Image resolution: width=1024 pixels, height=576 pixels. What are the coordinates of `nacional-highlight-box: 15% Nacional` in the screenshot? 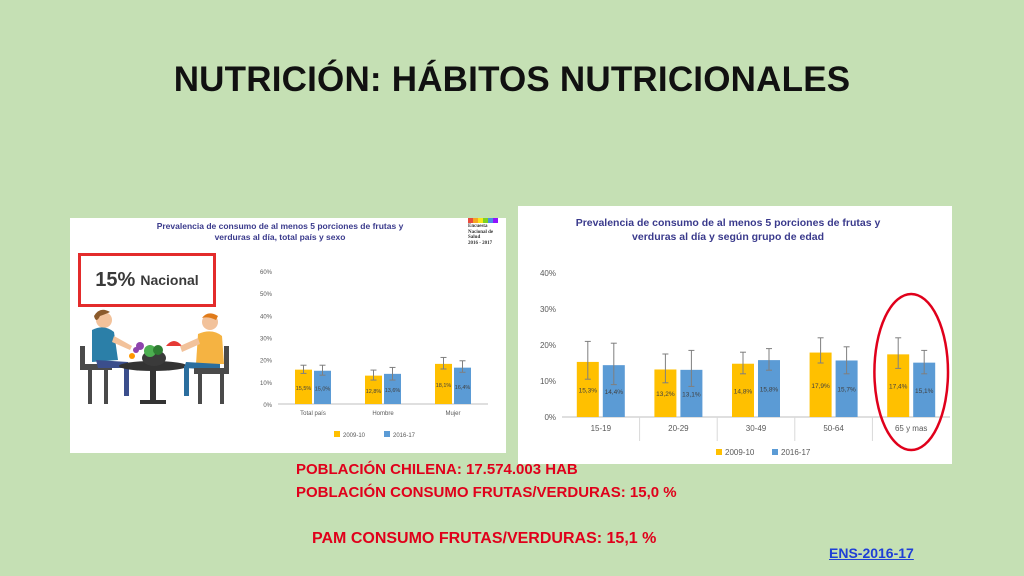 It's located at (147, 280).